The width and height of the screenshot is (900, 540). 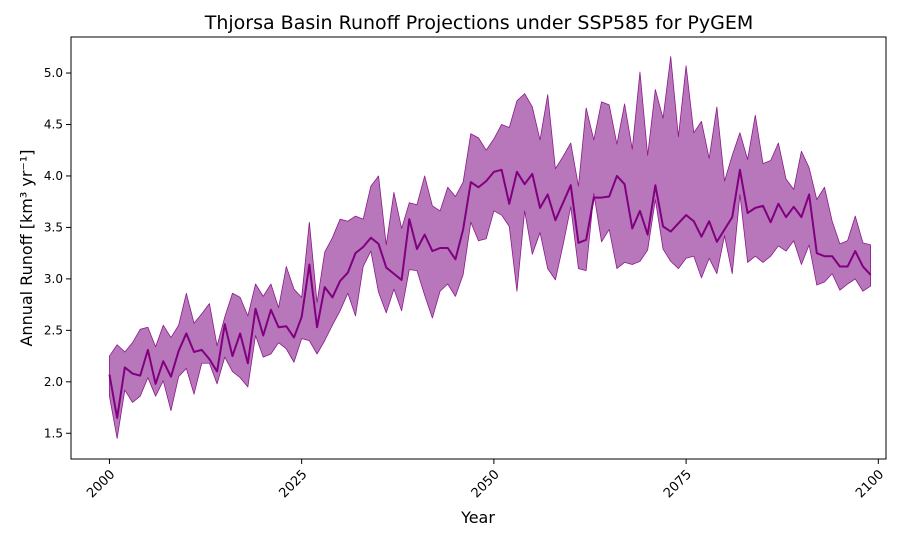 What do you see at coordinates (53, 330) in the screenshot?
I see `y-tick-label: 2.5` at bounding box center [53, 330].